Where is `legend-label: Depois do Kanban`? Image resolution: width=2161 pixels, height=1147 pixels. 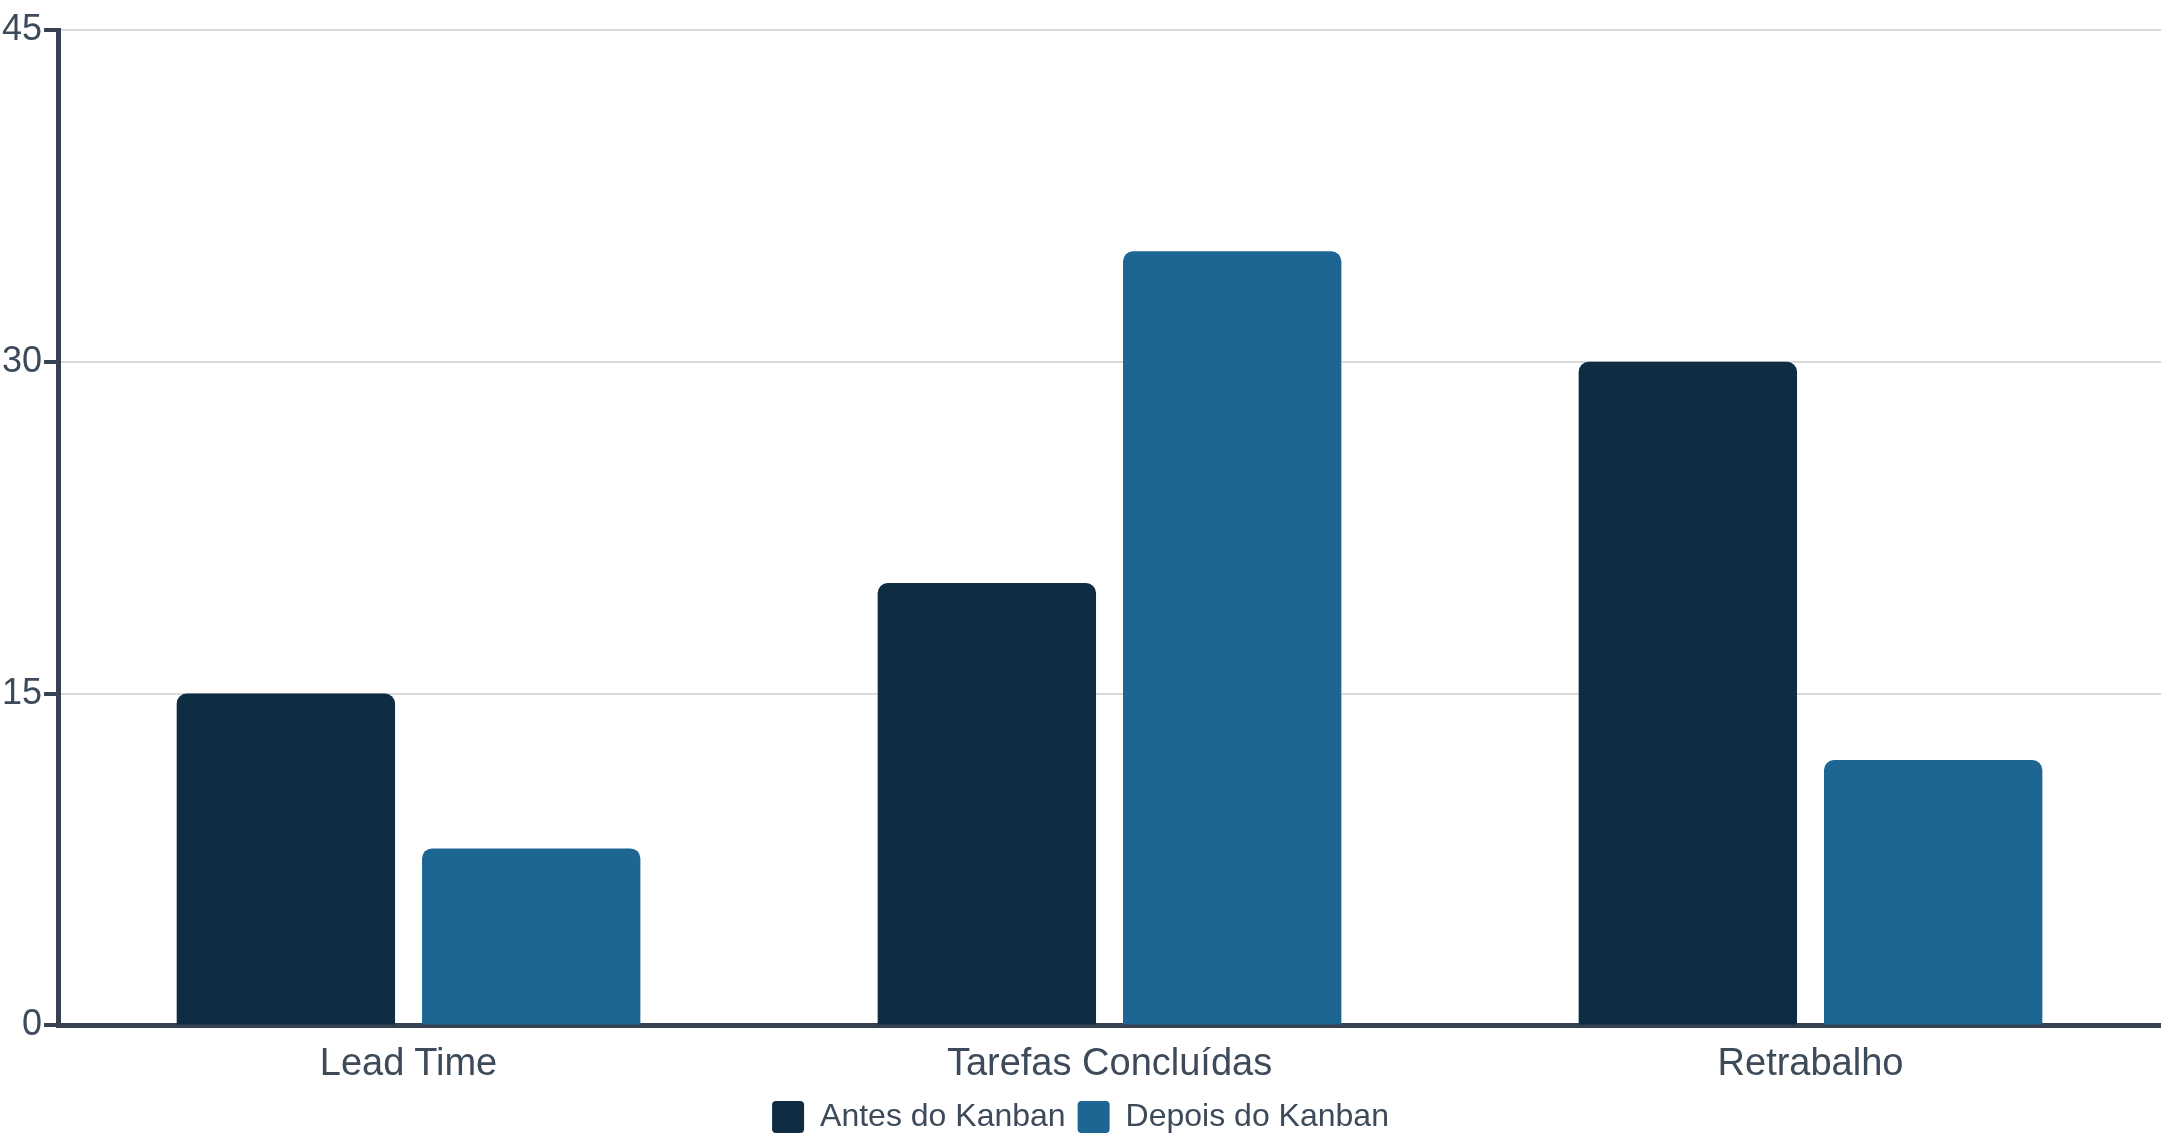
legend-label: Depois do Kanban is located at coordinates (1257, 1114).